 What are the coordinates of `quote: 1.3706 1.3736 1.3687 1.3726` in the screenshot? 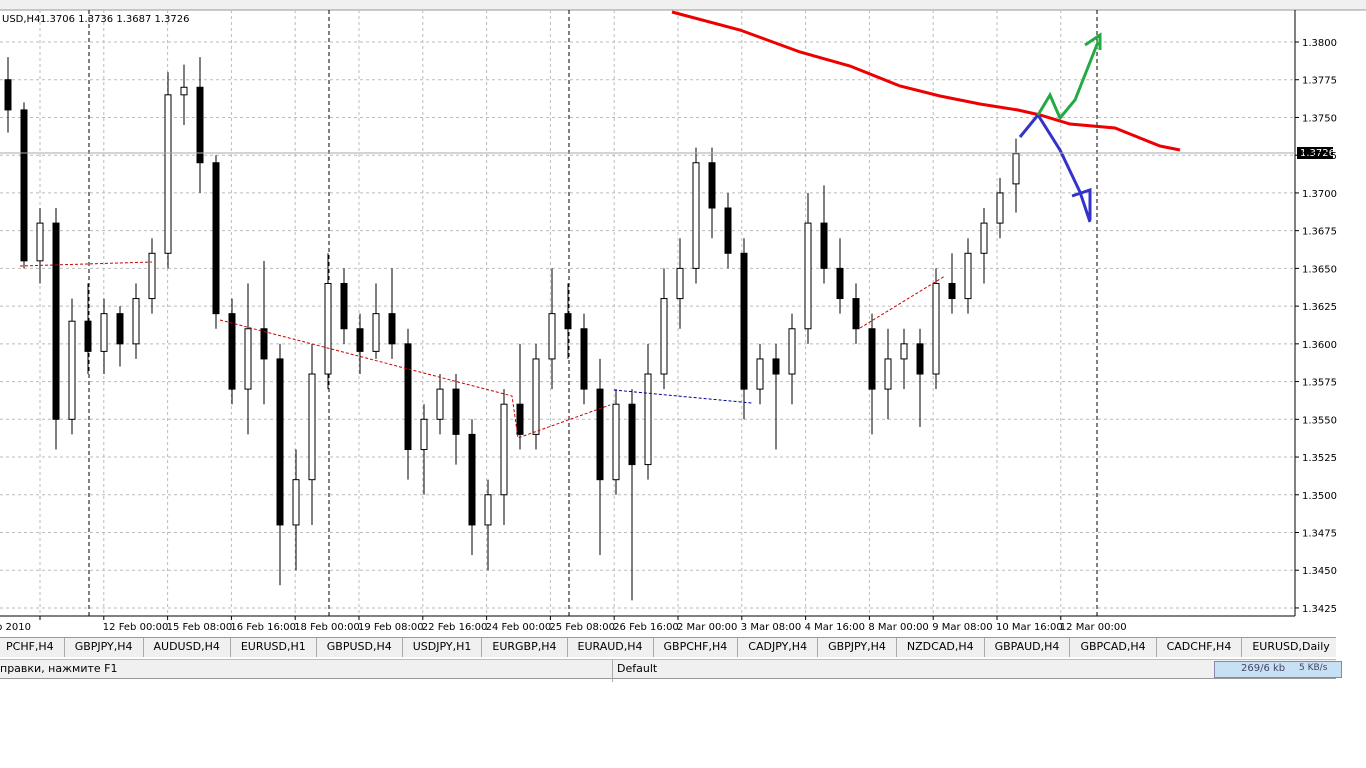 It's located at (115, 19).